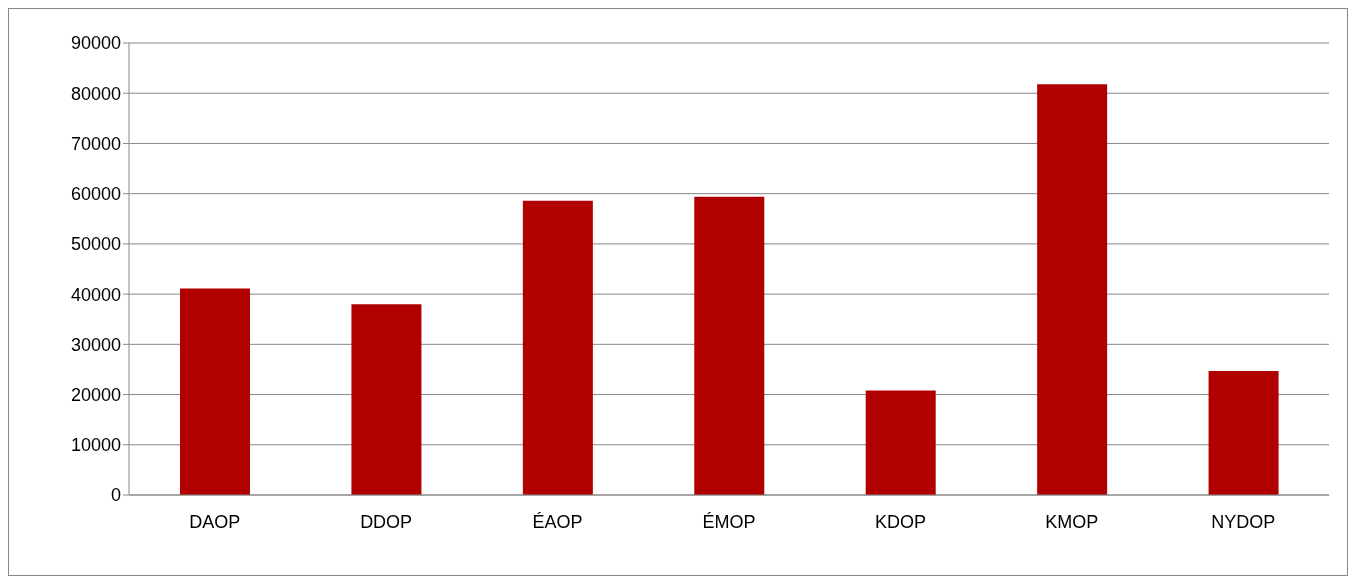 Image resolution: width=1356 pixels, height=584 pixels. Describe the element at coordinates (95, 93) in the screenshot. I see `y-tick-label: 80000` at that location.